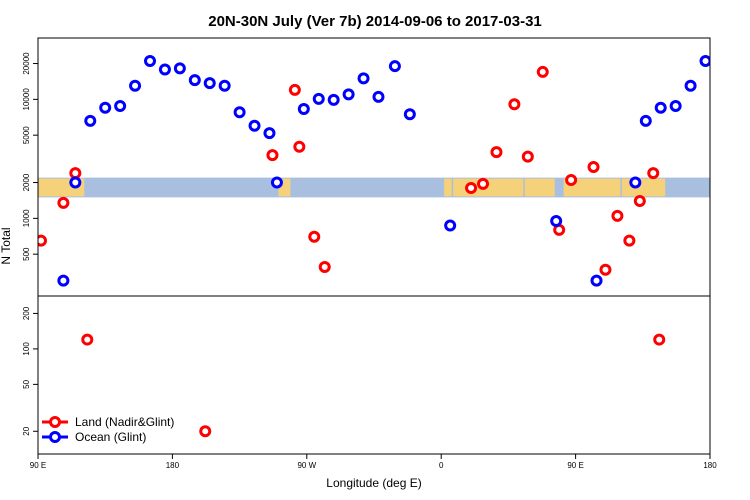 This screenshot has height=500, width=750. I want to click on x-axis: 90 E 180 90 W 0 90 E 180, so click(373, 462).